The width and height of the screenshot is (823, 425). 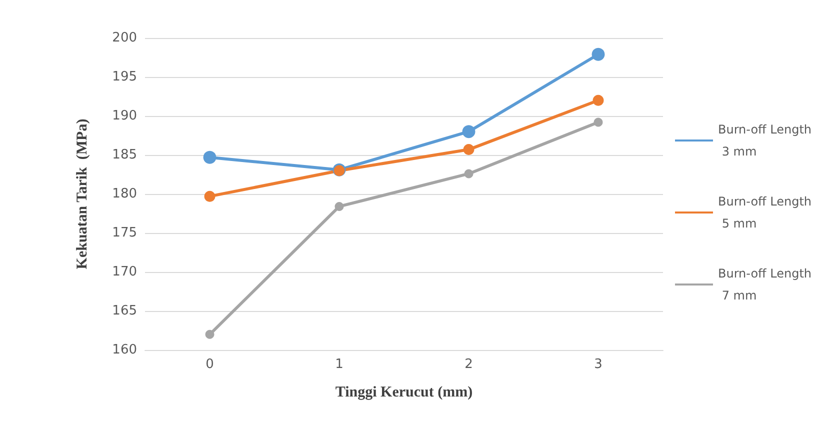 I want to click on y-axis-title: Kekuatan Tarik (MPa), so click(x=82, y=194).